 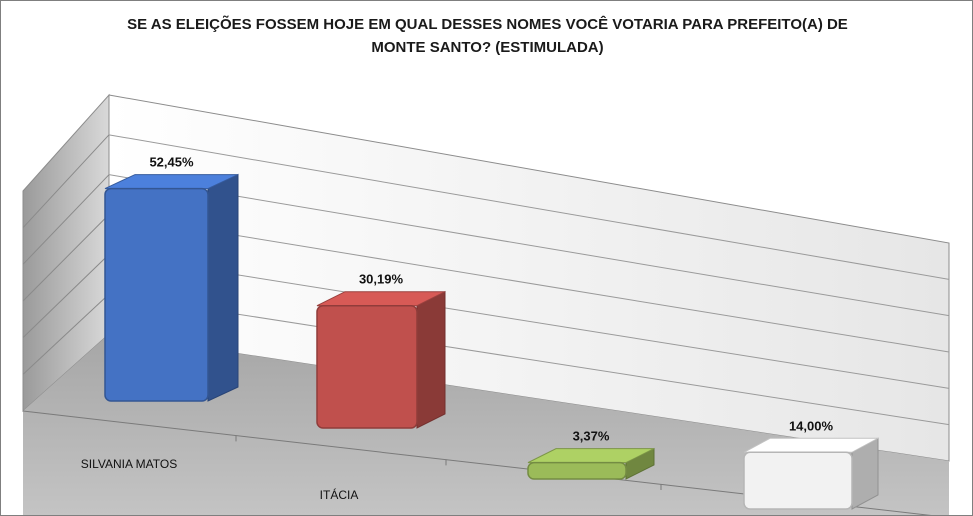 I want to click on value-label-3: 3,37%, so click(x=591, y=436).